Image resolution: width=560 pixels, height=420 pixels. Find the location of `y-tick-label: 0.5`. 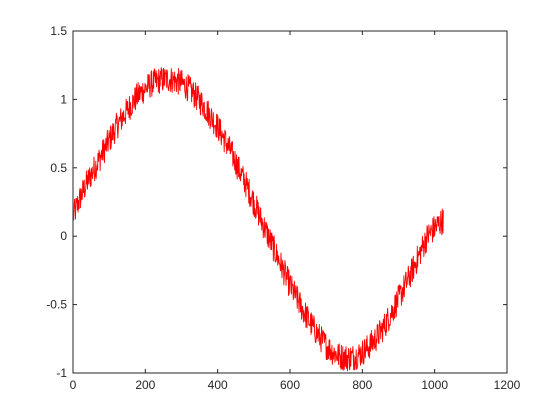

y-tick-label: 0.5 is located at coordinates (58, 168).